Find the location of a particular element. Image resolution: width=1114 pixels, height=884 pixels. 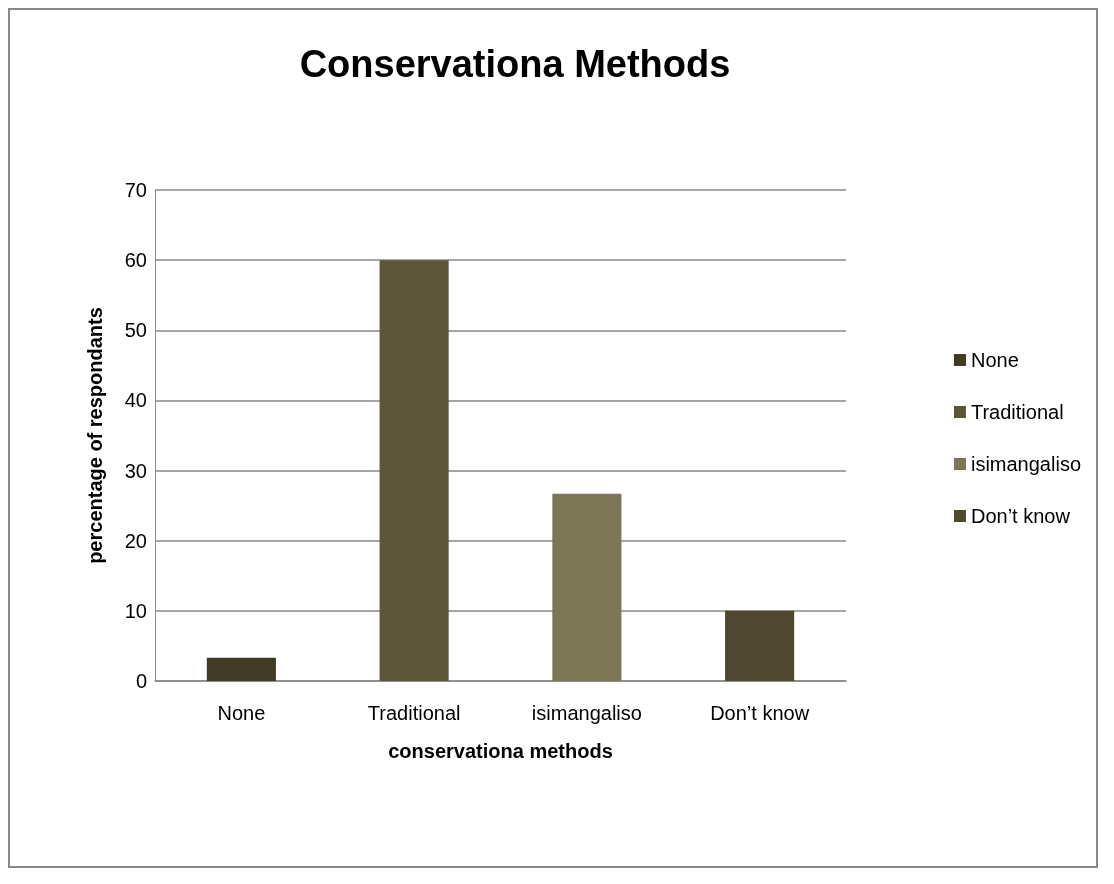

y-tick-label: 20 is located at coordinates (135, 540).